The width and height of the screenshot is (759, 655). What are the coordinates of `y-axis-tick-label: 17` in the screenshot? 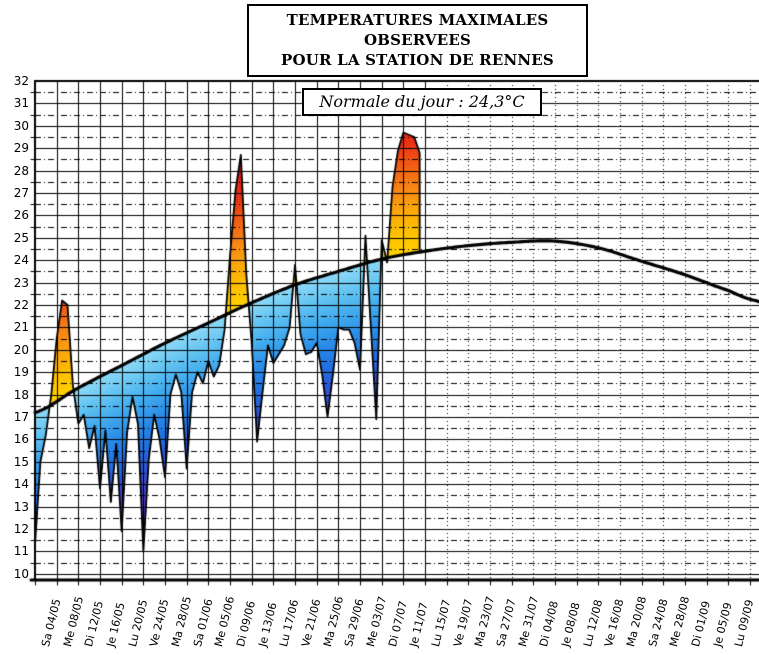 It's located at (21, 417).